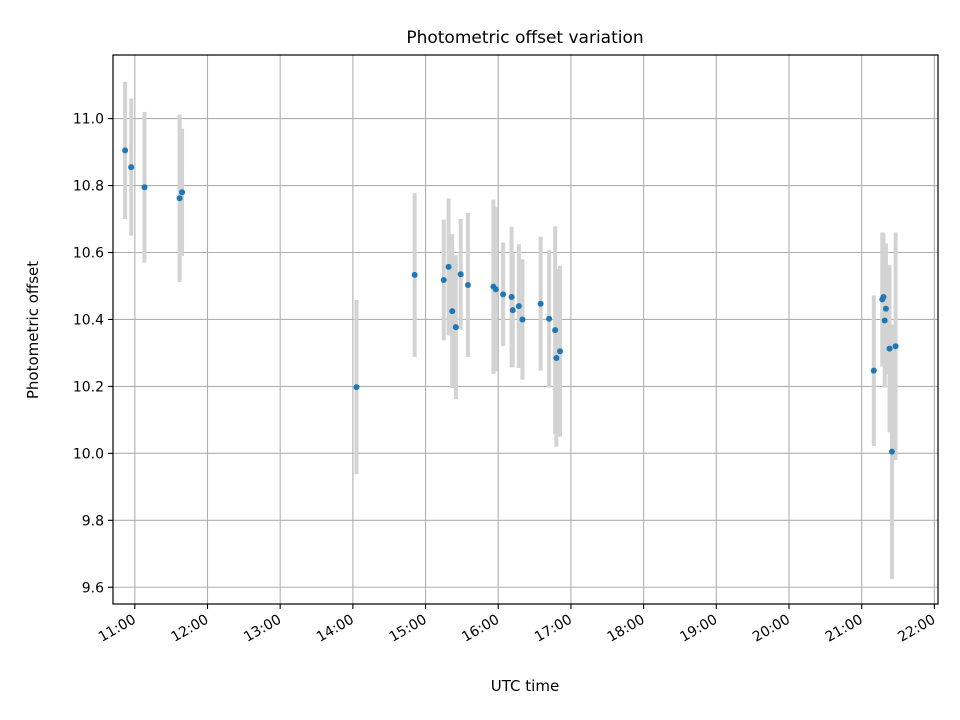 Image resolution: width=960 pixels, height=720 pixels. What do you see at coordinates (524, 38) in the screenshot?
I see `chart-title: Photometric offset variation` at bounding box center [524, 38].